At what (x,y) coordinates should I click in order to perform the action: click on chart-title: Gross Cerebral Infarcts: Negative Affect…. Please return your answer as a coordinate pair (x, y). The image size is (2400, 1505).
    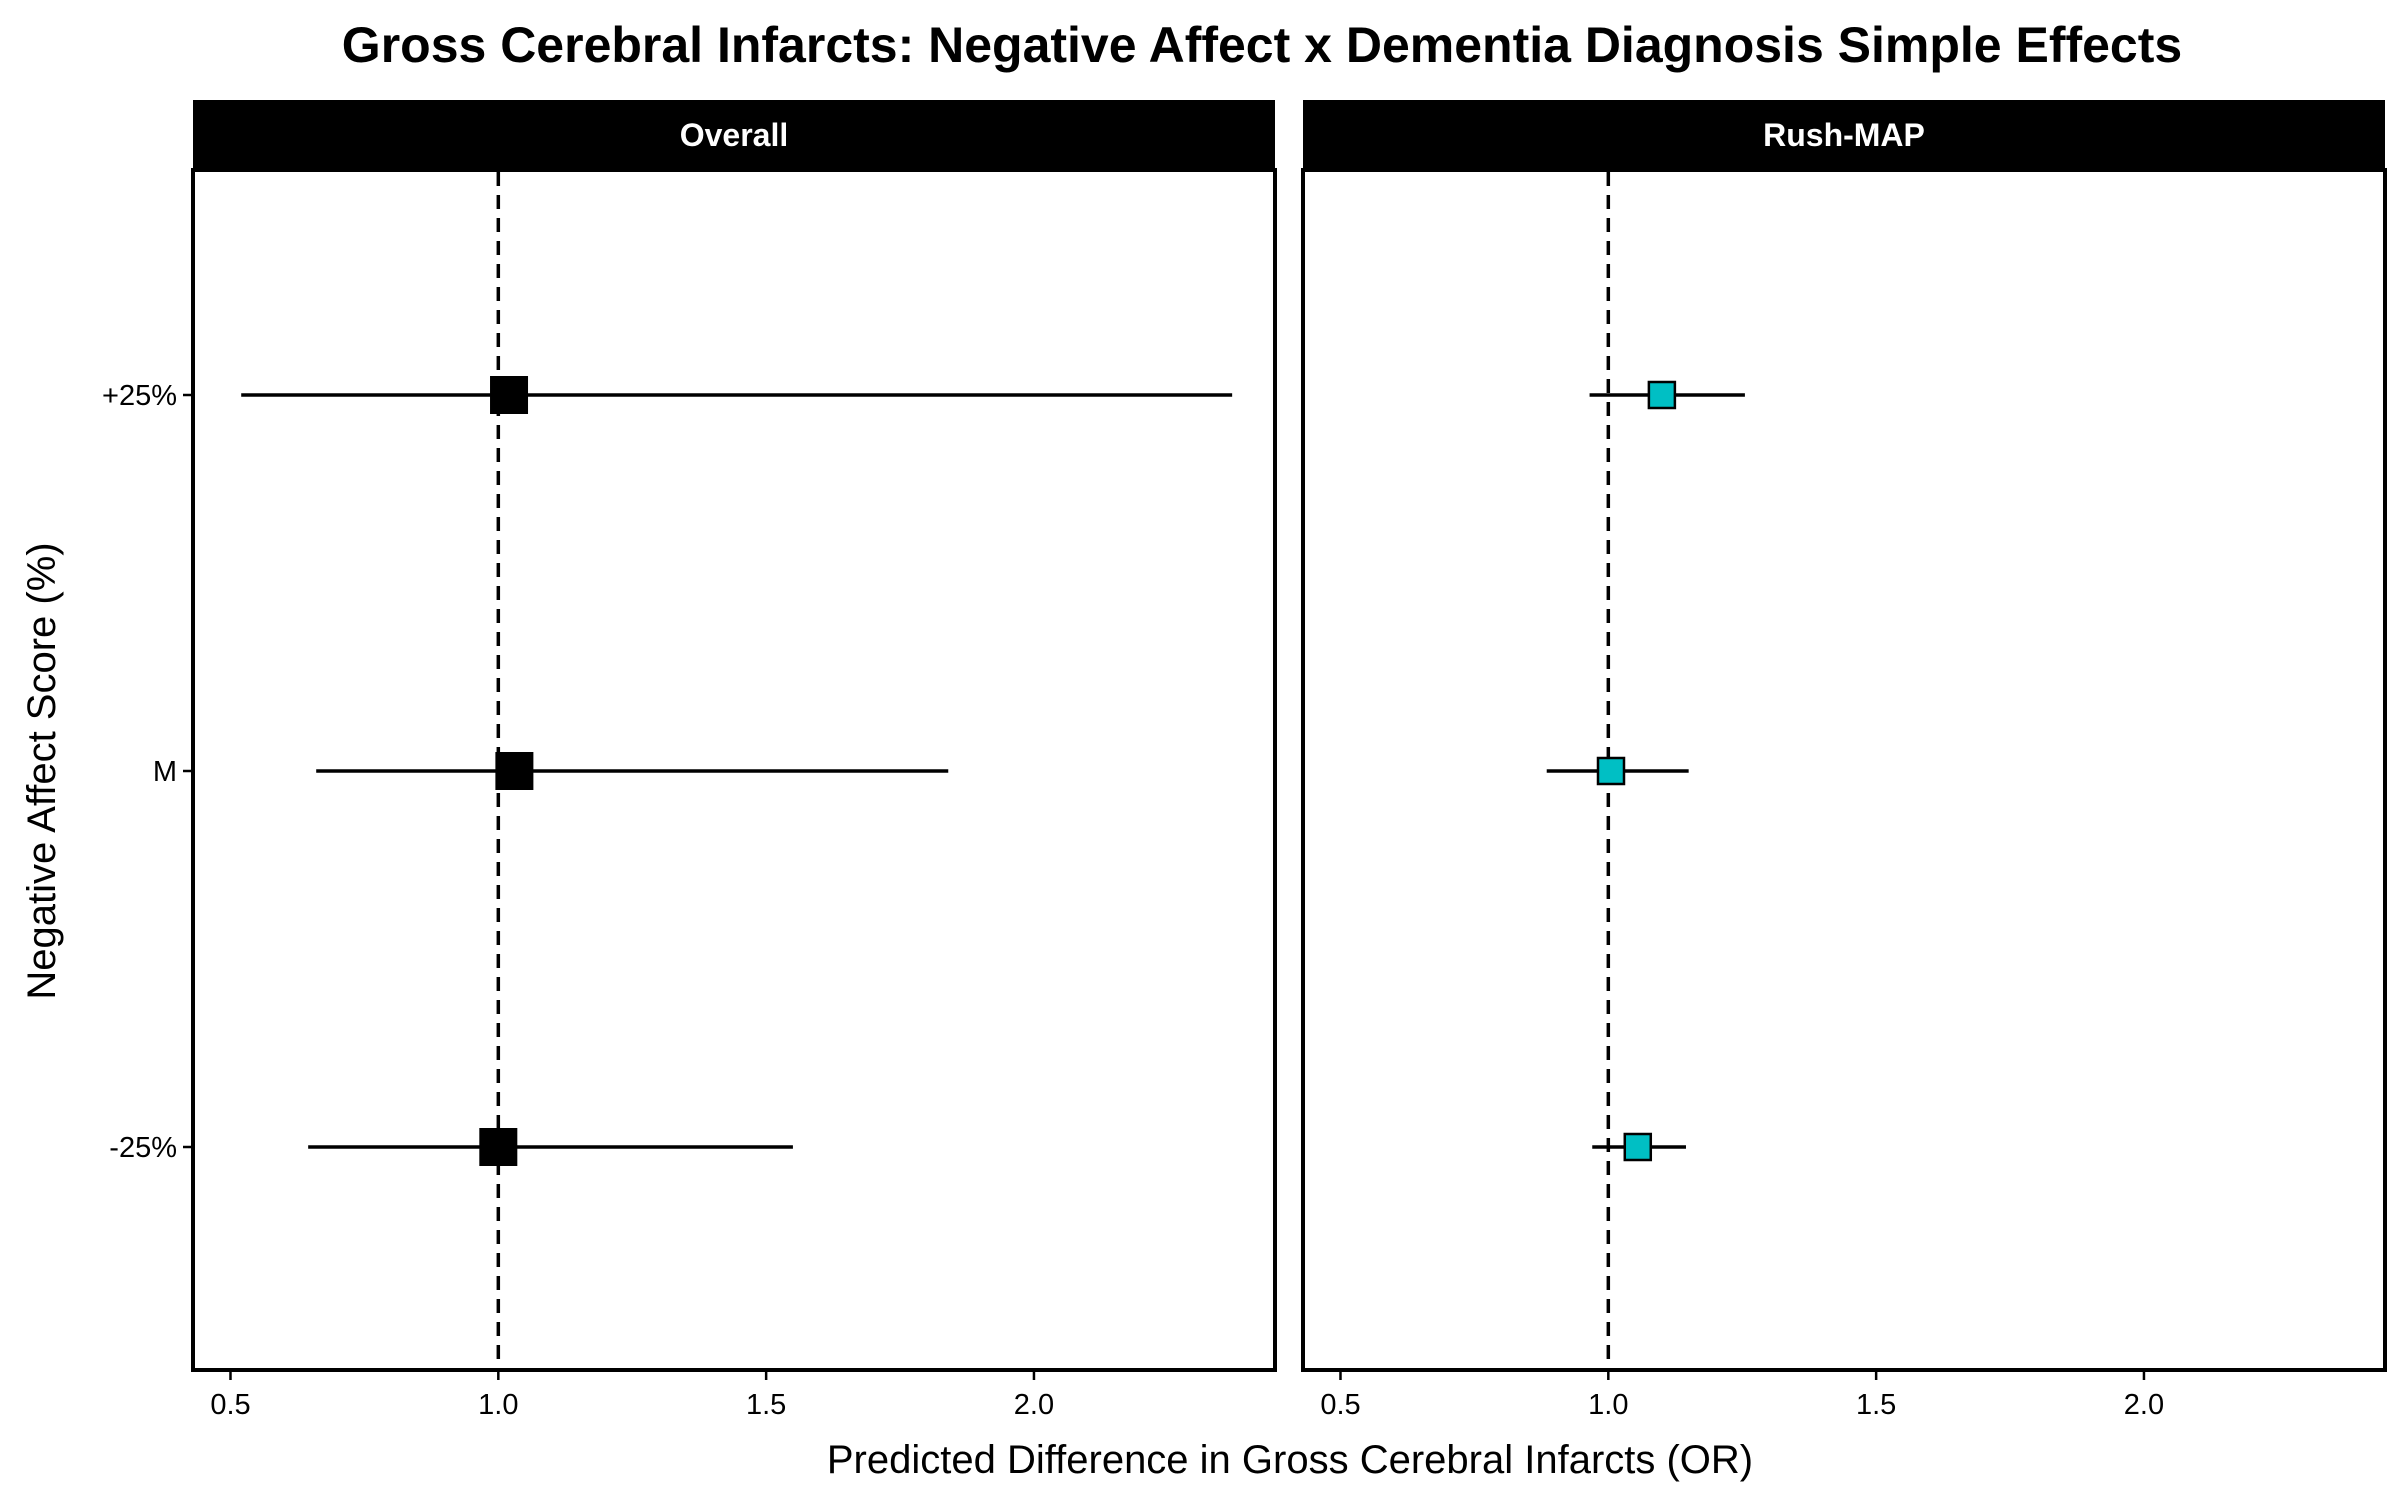
    Looking at the image, I should click on (1262, 45).